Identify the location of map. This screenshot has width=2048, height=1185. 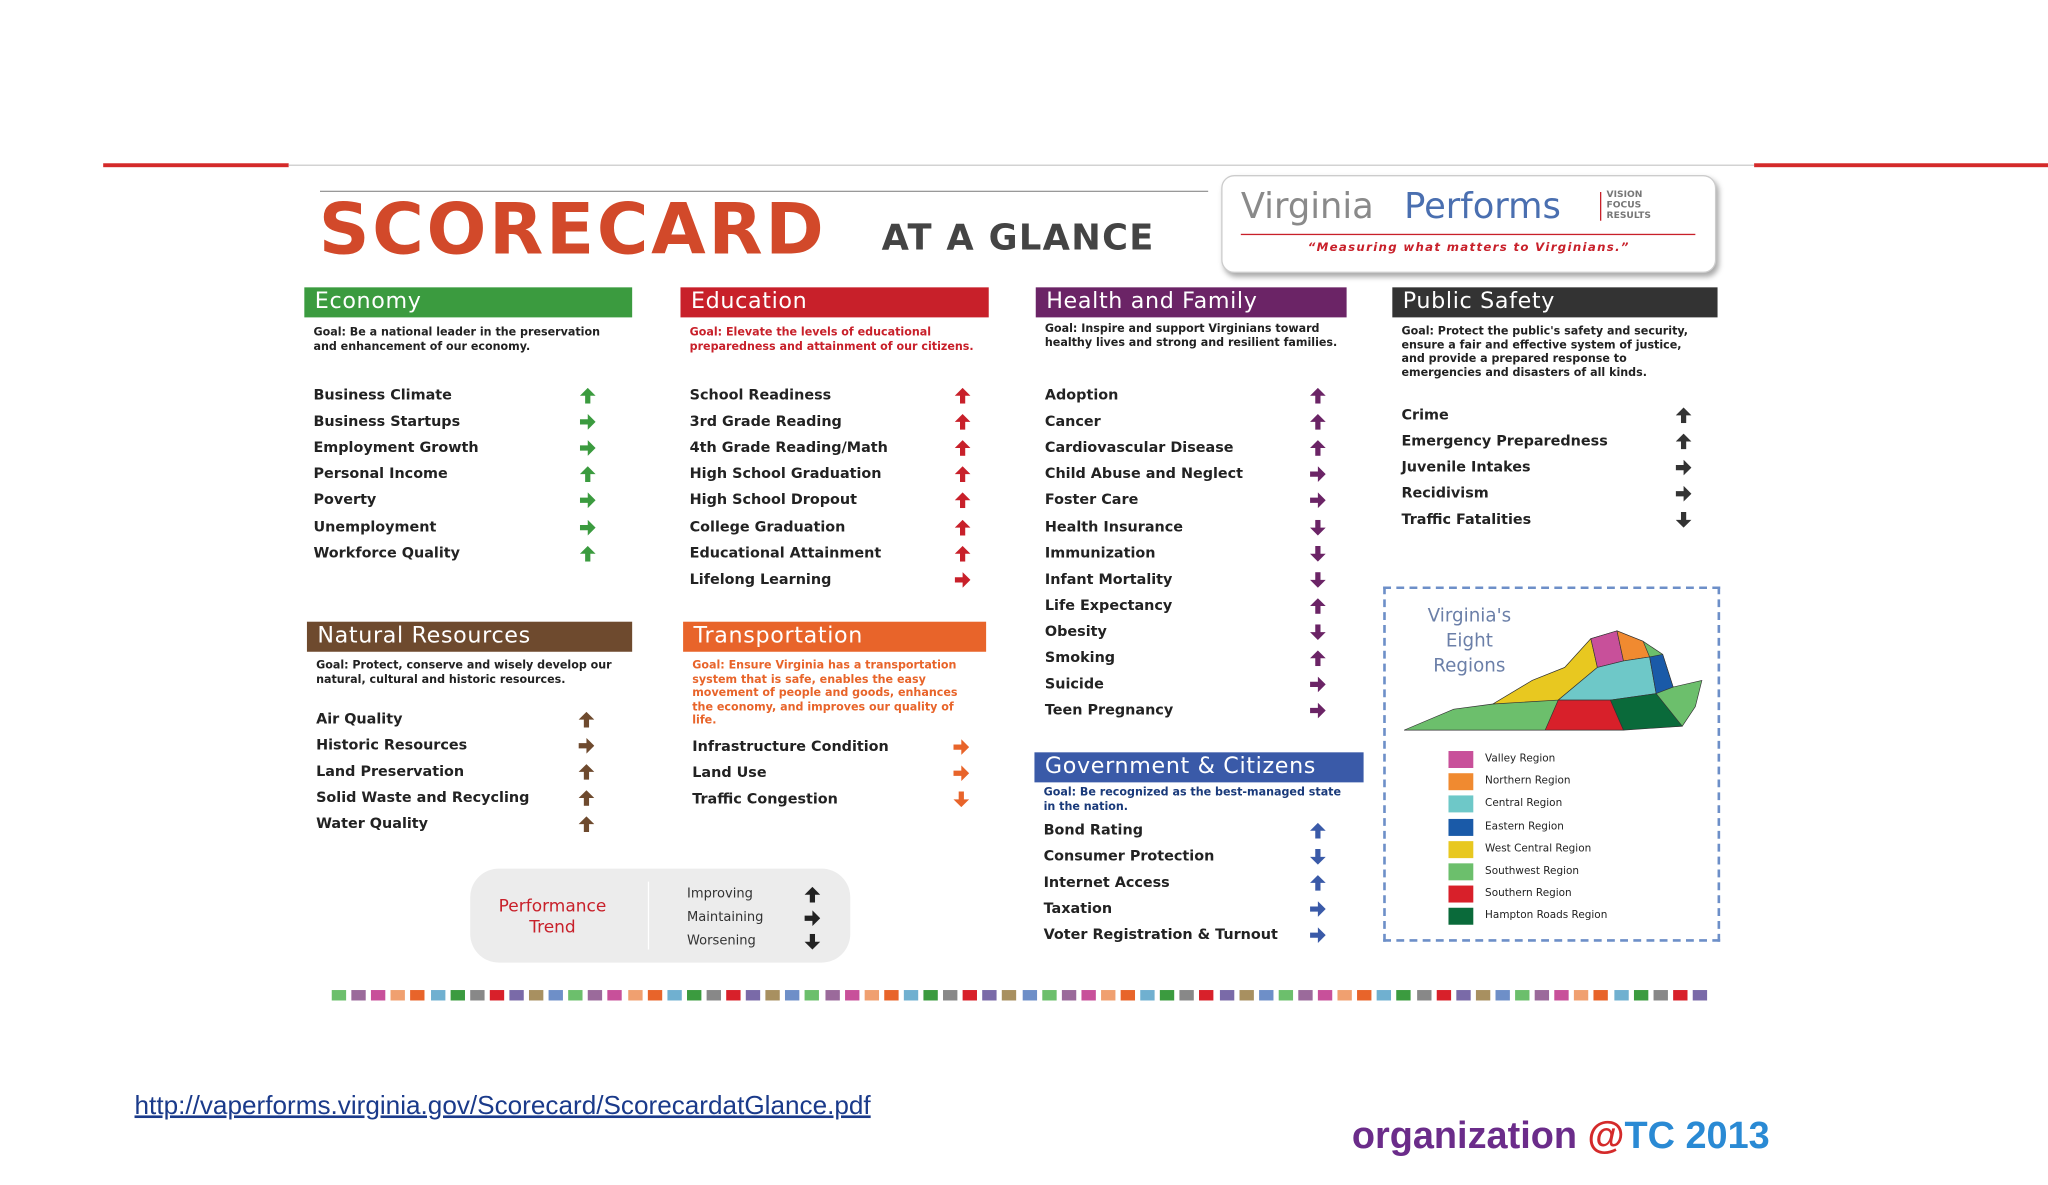
(1553, 680).